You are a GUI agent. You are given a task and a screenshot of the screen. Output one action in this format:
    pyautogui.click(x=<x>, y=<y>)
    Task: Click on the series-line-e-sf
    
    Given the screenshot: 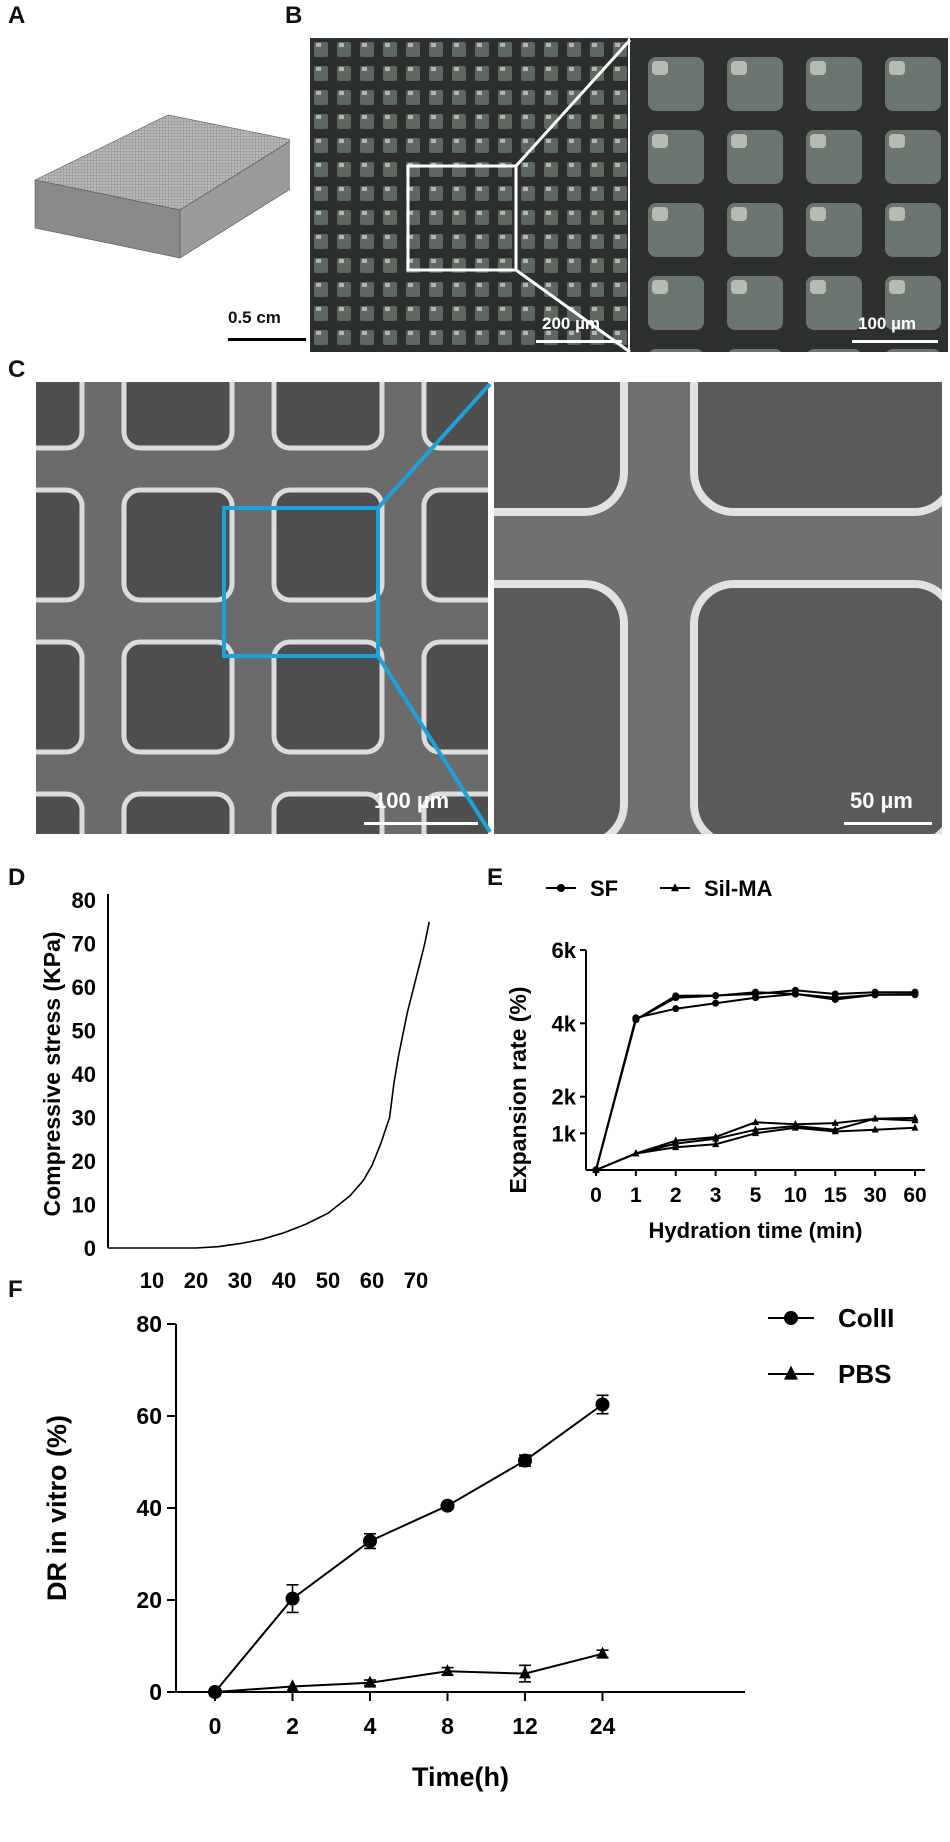 What is the action you would take?
    pyautogui.click(x=755, y=1081)
    